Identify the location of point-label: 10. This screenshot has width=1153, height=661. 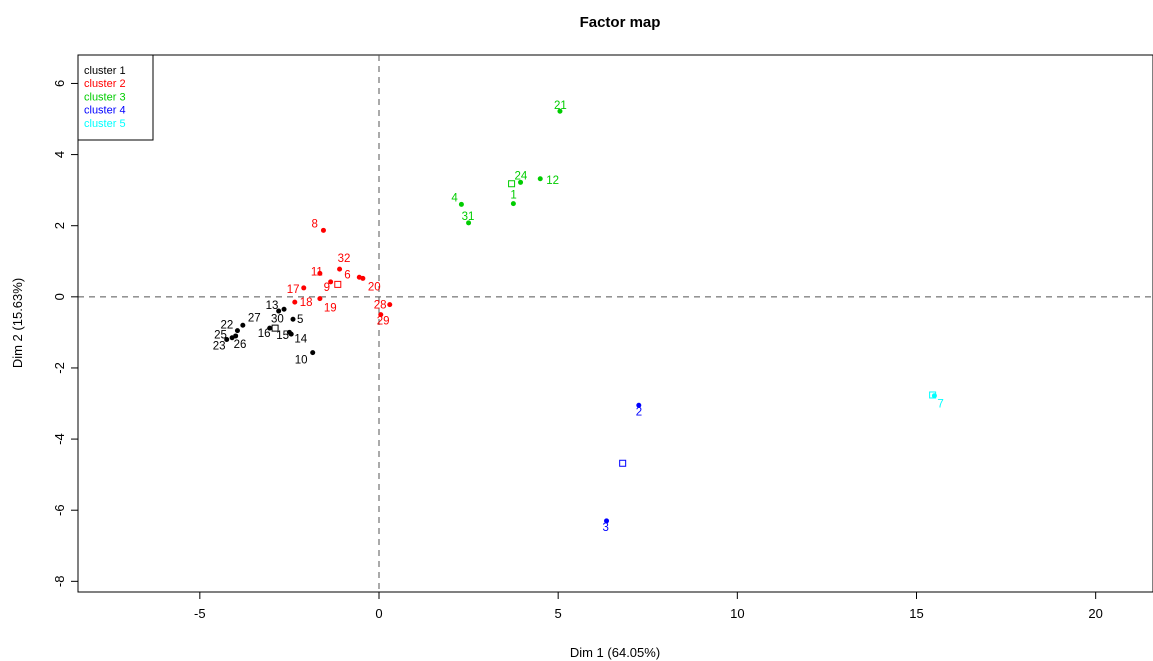
(301, 361).